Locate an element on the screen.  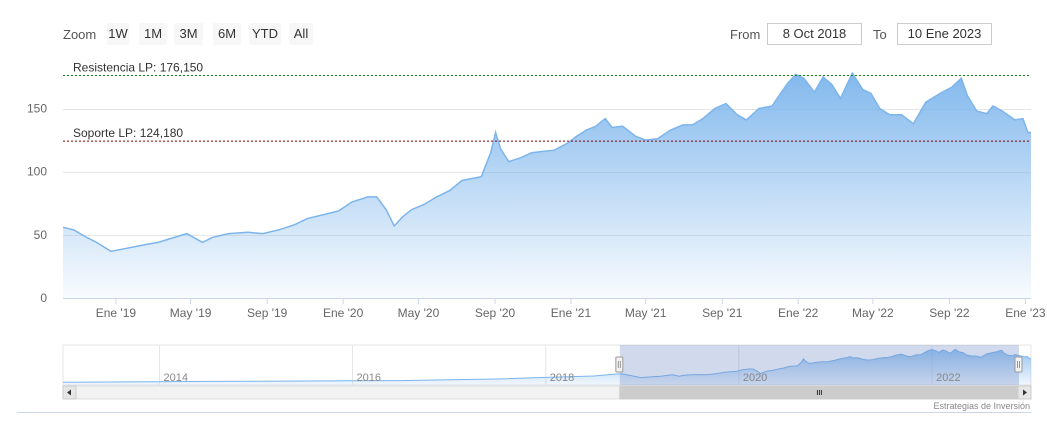
navigator-handle-left is located at coordinates (619, 364).